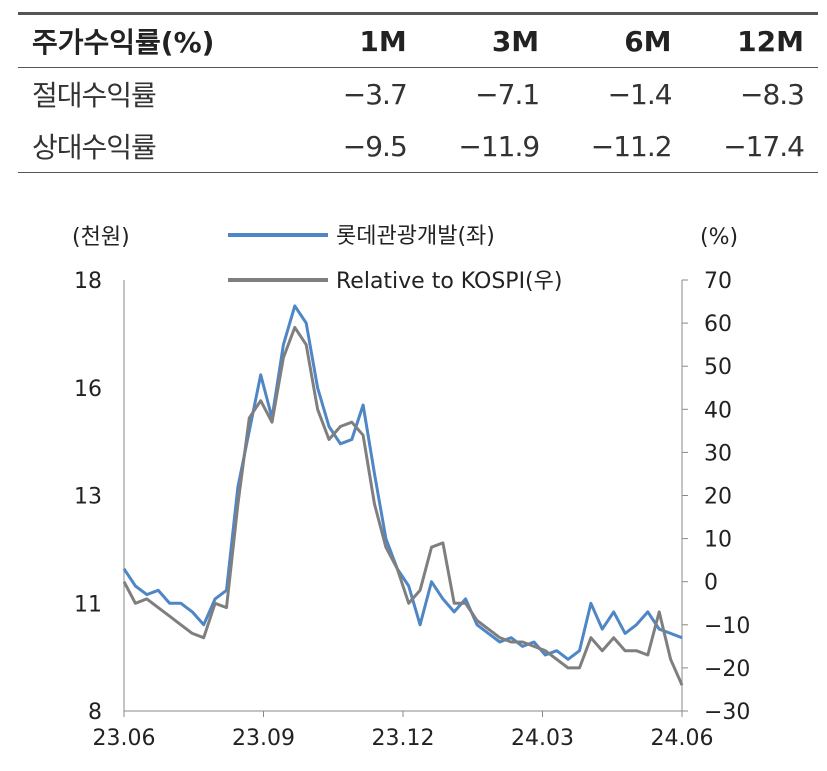 The image size is (827, 771). What do you see at coordinates (640, 94) in the screenshot?
I see `table-cell: −1.4` at bounding box center [640, 94].